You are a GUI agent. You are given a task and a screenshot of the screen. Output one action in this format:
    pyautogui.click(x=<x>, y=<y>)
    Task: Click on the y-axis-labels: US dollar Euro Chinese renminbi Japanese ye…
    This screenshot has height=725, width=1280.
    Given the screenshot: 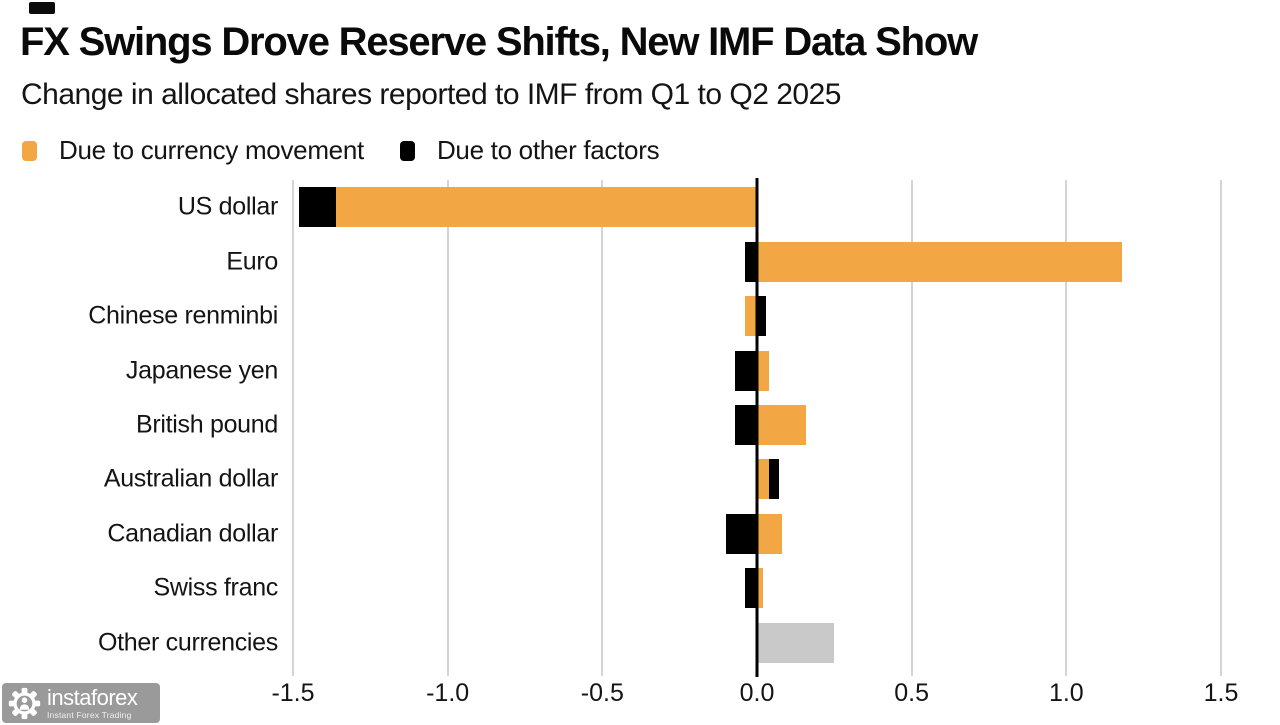 What is the action you would take?
    pyautogui.click(x=139, y=425)
    